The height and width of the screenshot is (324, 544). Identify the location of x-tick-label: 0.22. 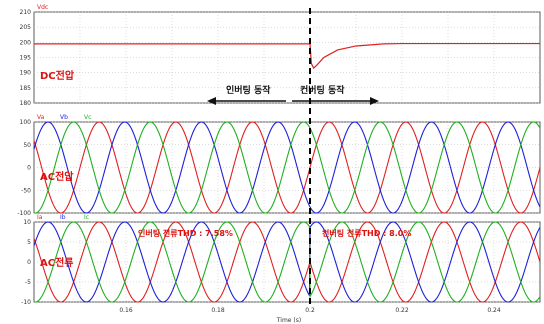
(402, 310).